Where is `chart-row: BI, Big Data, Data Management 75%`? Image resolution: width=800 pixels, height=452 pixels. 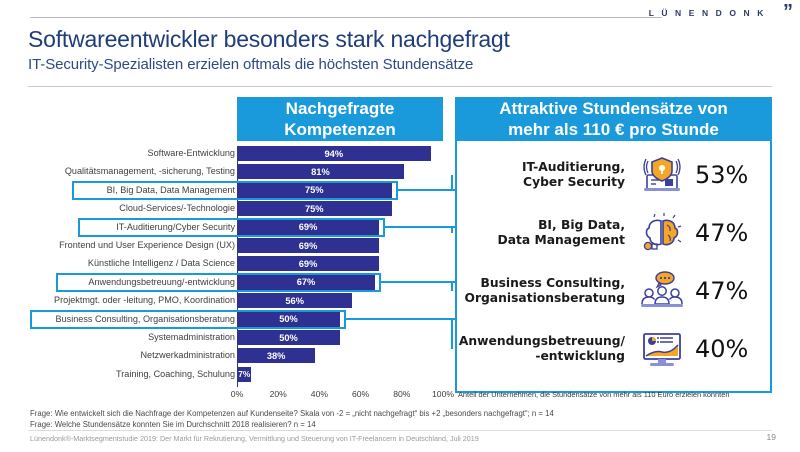
chart-row: BI, Big Data, Data Management 75% is located at coordinates (275, 190).